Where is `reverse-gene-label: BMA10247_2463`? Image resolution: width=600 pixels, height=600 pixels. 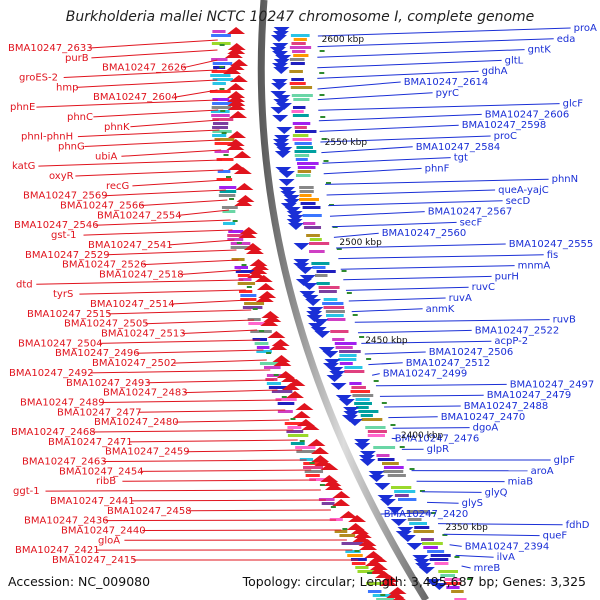
reverse-gene-label: BMA10247_2463 is located at coordinates (64, 462).